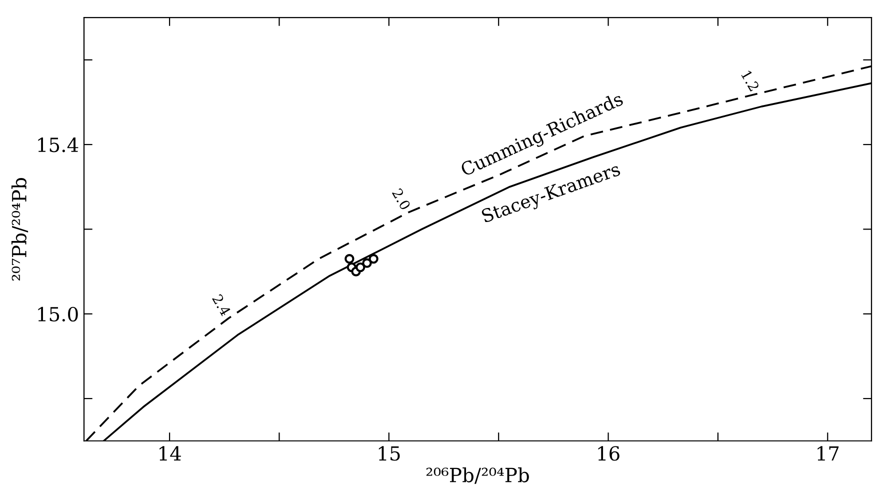  What do you see at coordinates (58, 314) in the screenshot?
I see `y-tick-label: 15.0` at bounding box center [58, 314].